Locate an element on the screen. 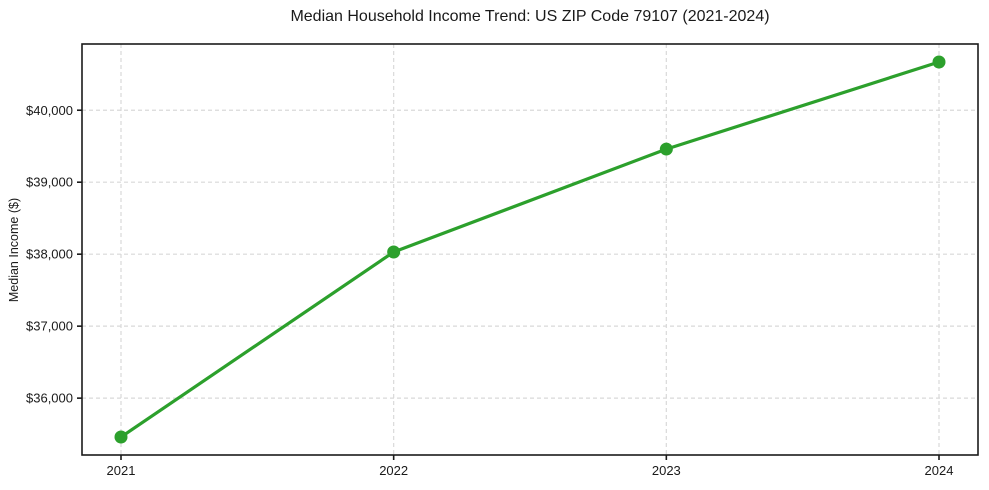  x-tick-label: 2024 is located at coordinates (939, 470).